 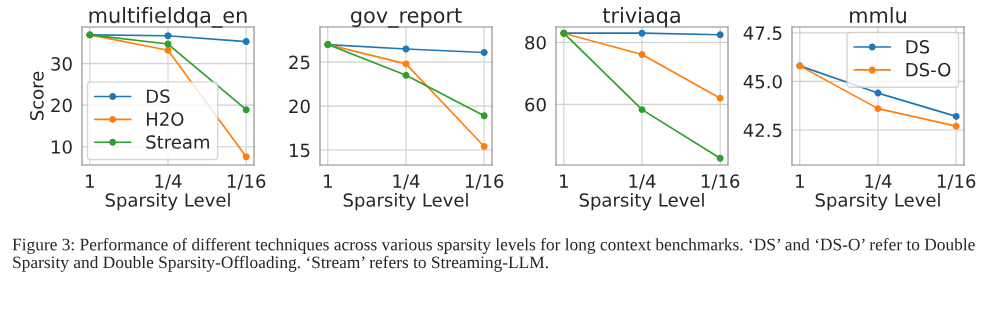 What do you see at coordinates (535, 104) in the screenshot?
I see `y-tick-label: 60` at bounding box center [535, 104].